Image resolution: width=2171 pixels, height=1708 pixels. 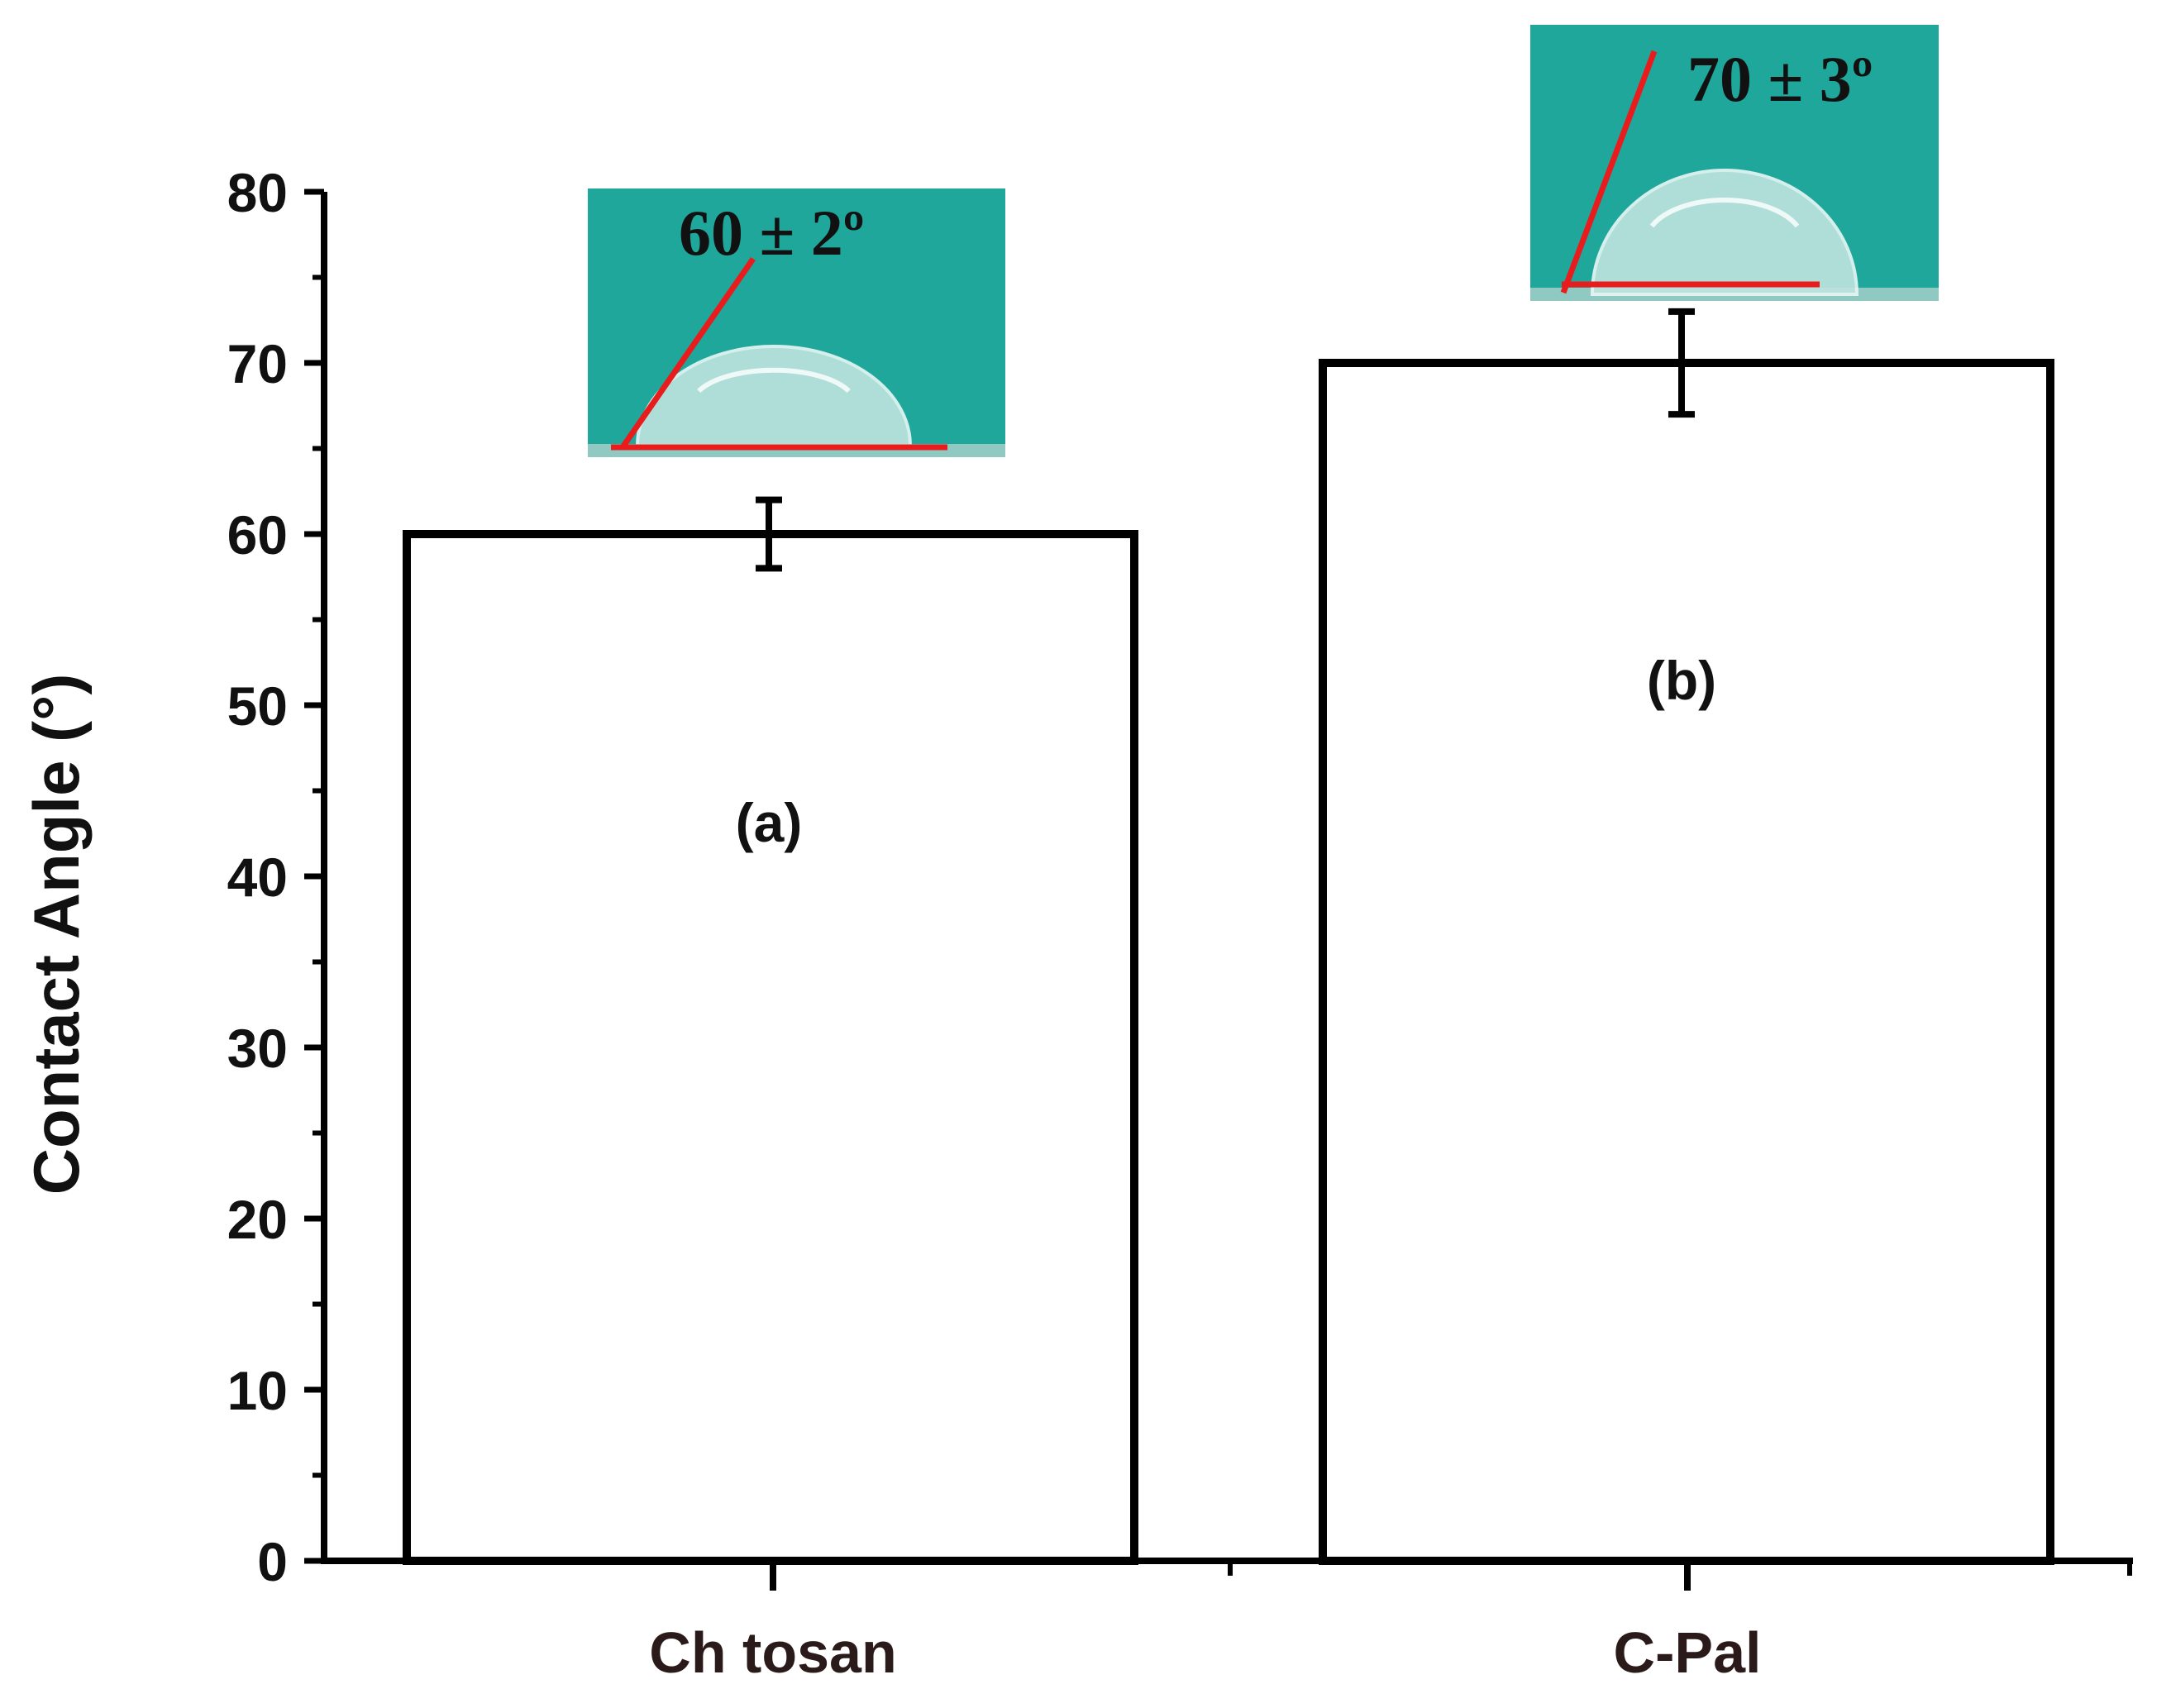 I want to click on y-tick-label: 40, so click(x=257, y=877).